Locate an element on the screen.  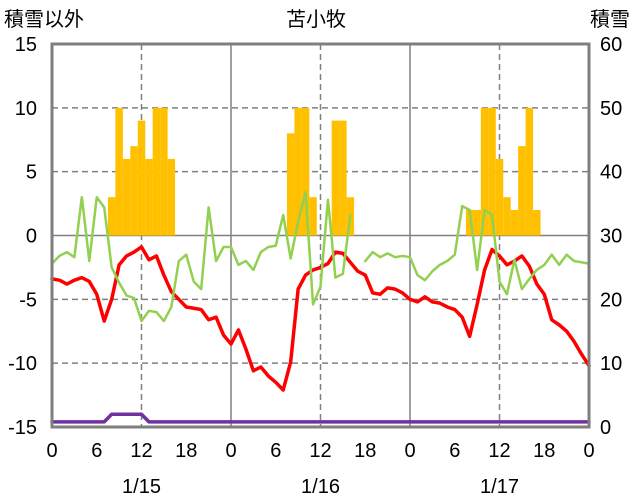
left-tick-label: -10 is located at coordinates (22, 364).